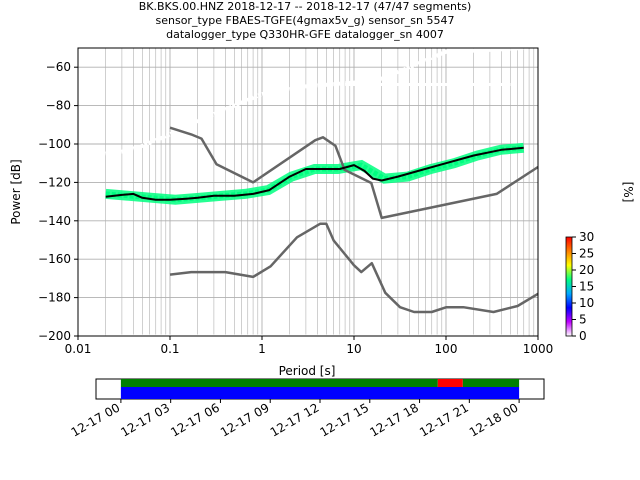  I want to click on colorbar-tick-label: 15, so click(586, 287).